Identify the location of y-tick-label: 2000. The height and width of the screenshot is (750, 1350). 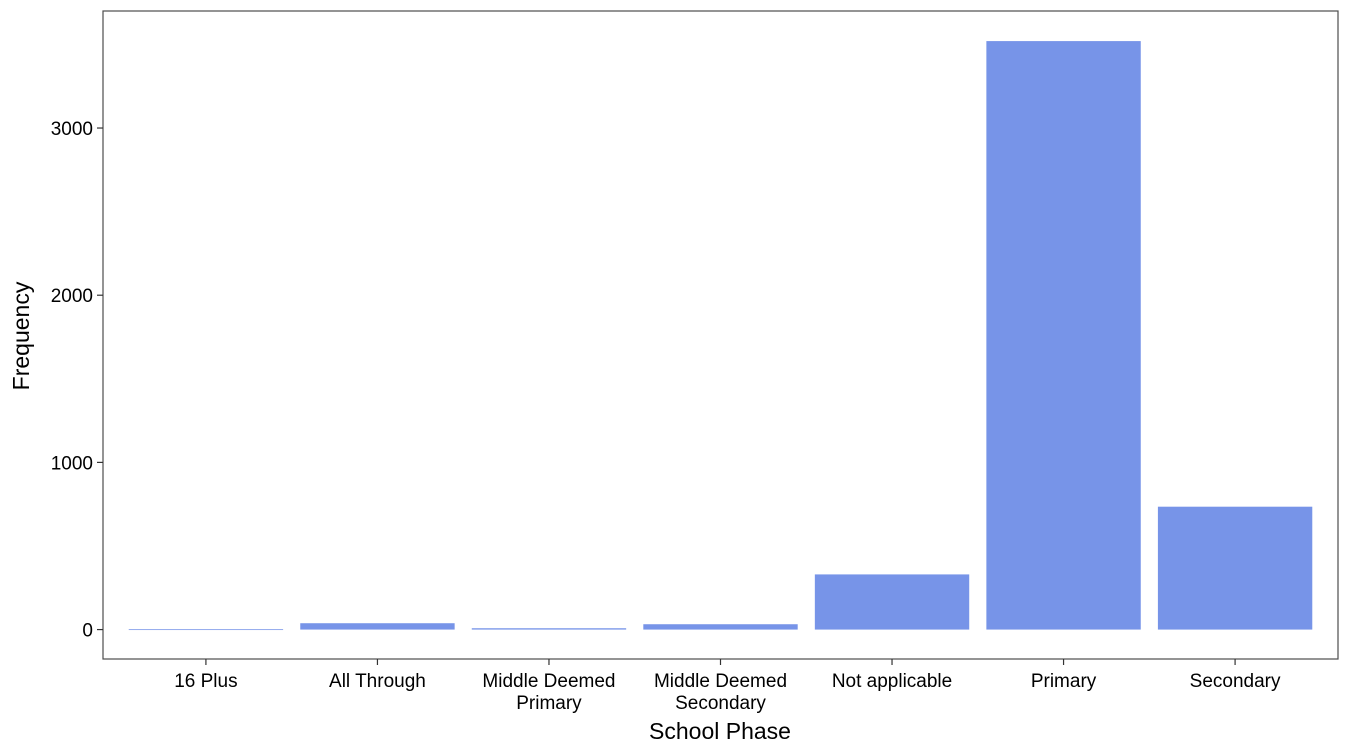
(72, 296).